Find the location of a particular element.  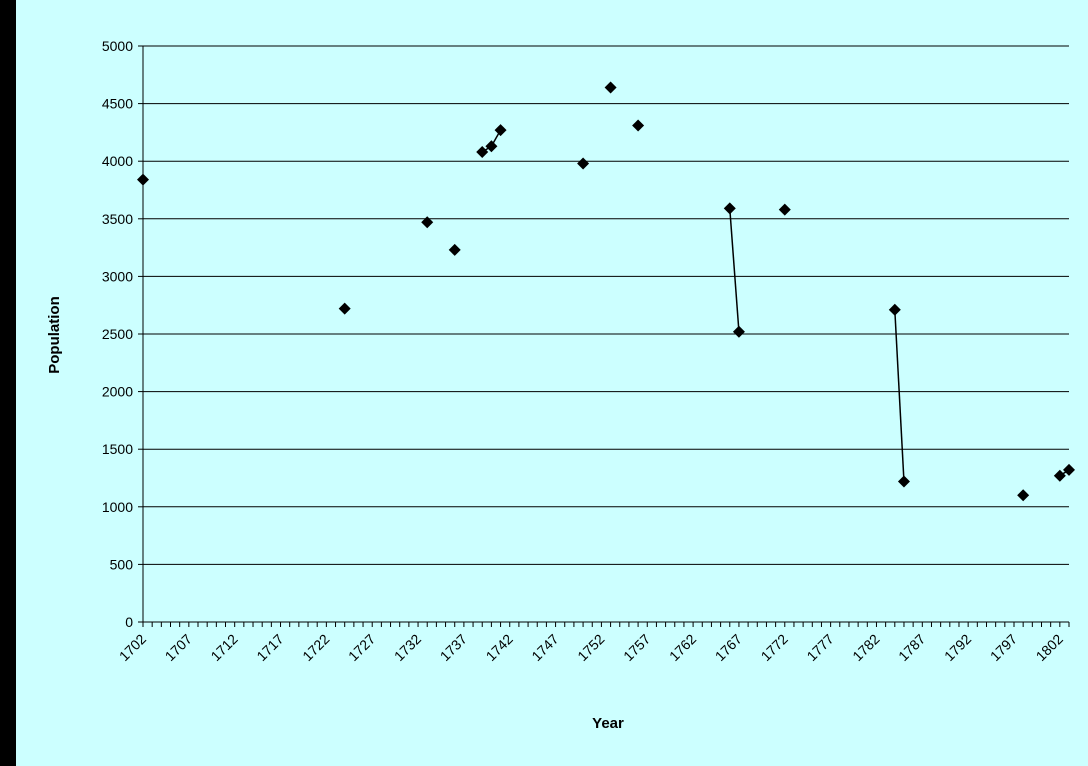

y-tick-label: 2000 is located at coordinates (117, 392).